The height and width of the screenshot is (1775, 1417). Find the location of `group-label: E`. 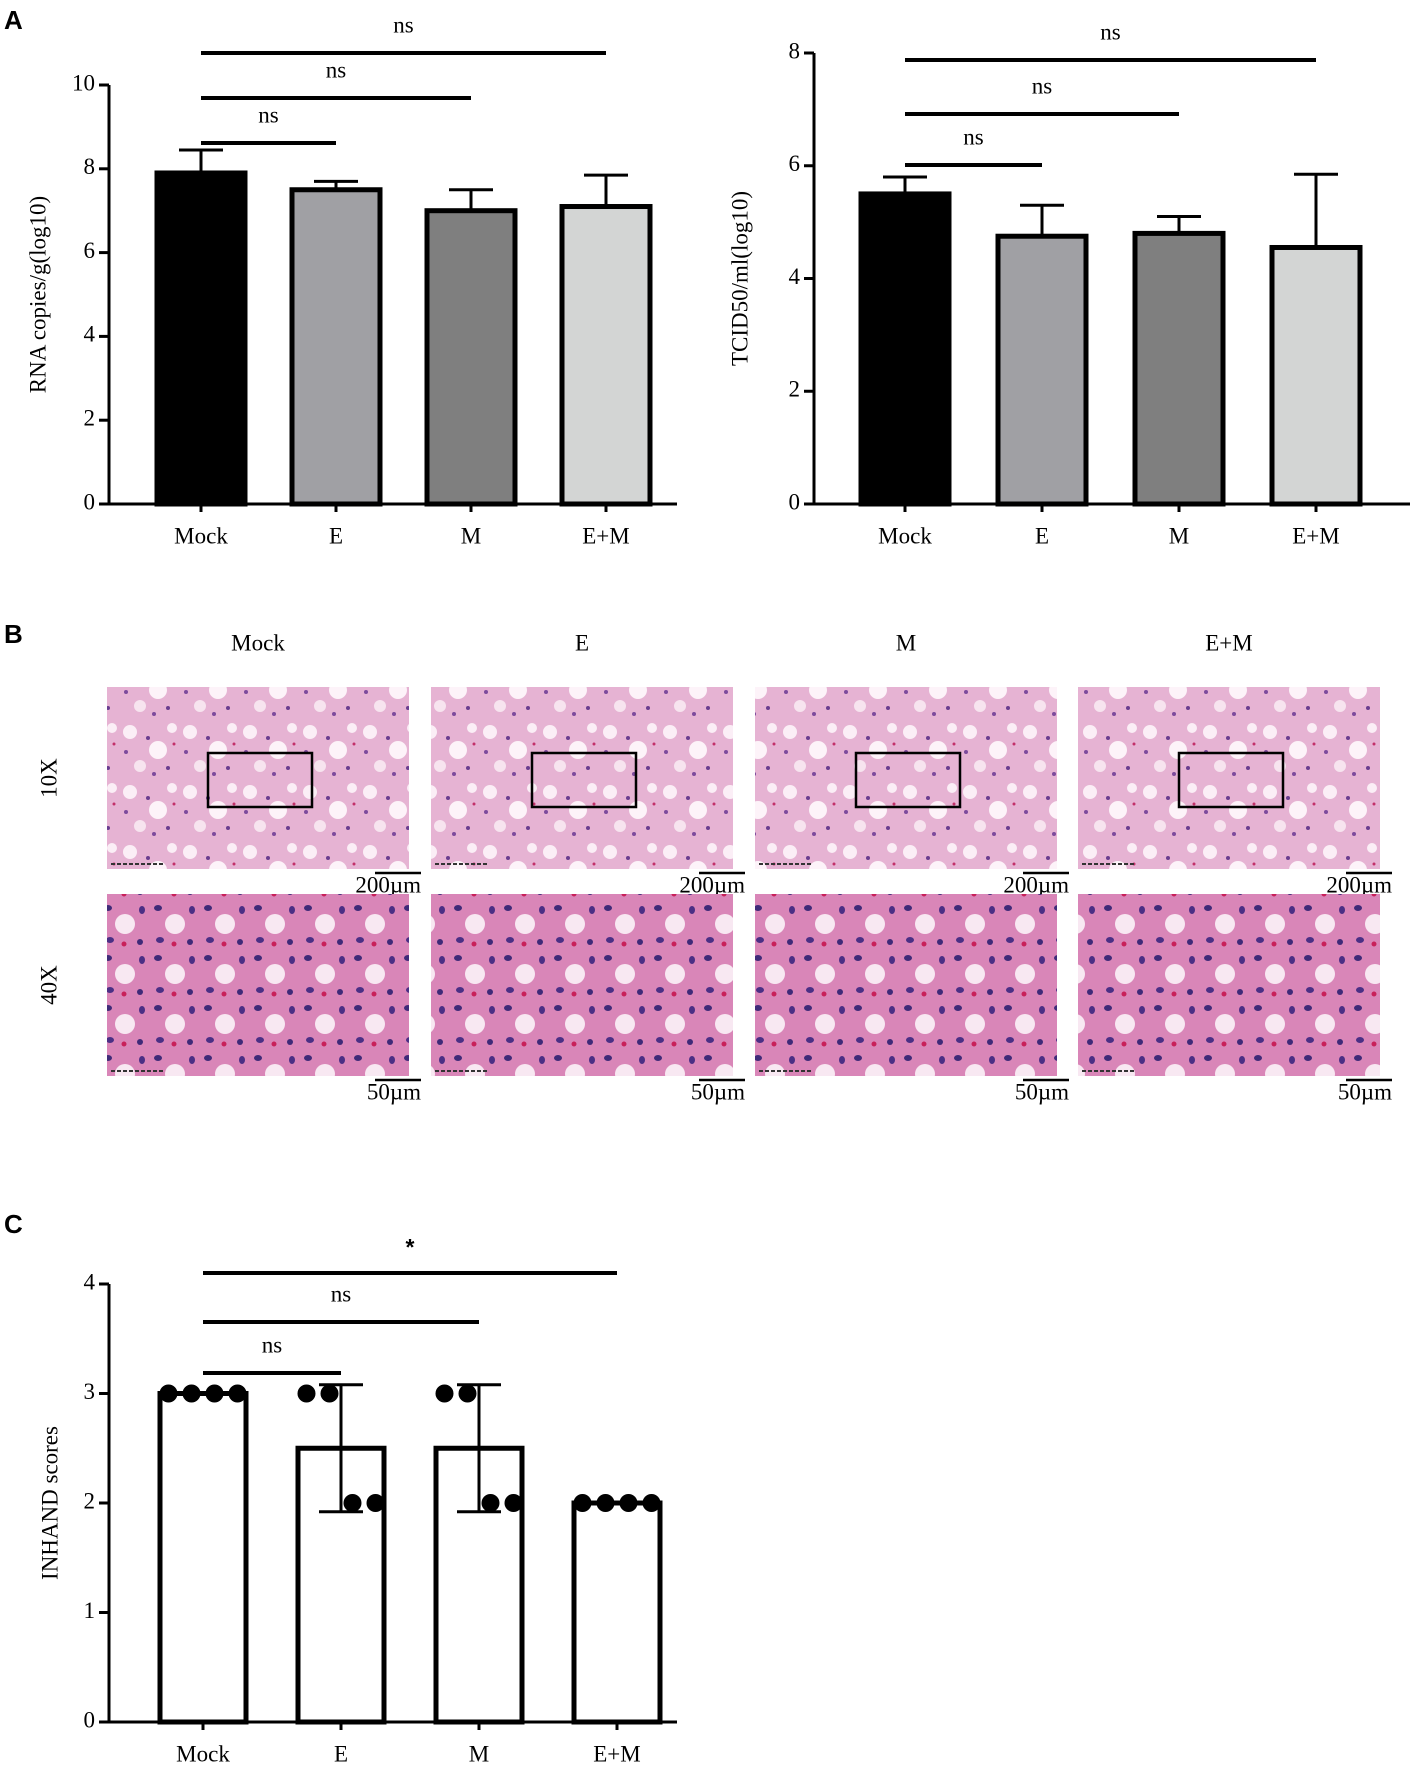

group-label: E is located at coordinates (582, 642).